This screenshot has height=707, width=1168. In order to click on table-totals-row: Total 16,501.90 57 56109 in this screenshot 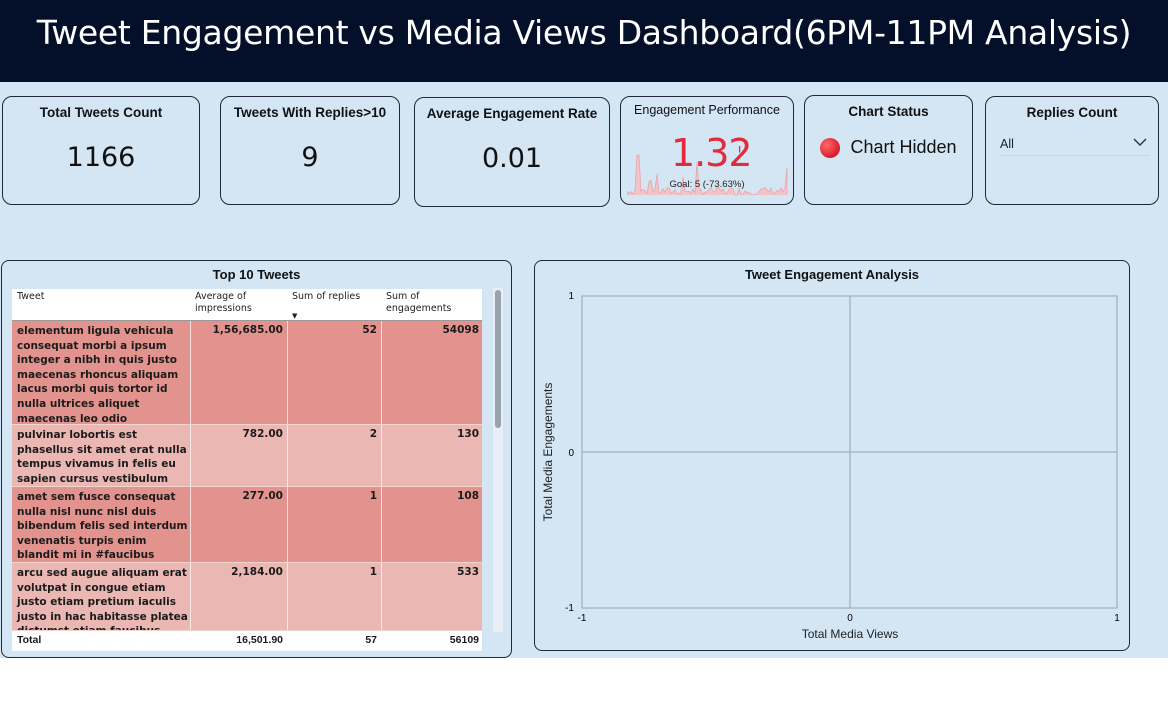, I will do `click(247, 640)`.